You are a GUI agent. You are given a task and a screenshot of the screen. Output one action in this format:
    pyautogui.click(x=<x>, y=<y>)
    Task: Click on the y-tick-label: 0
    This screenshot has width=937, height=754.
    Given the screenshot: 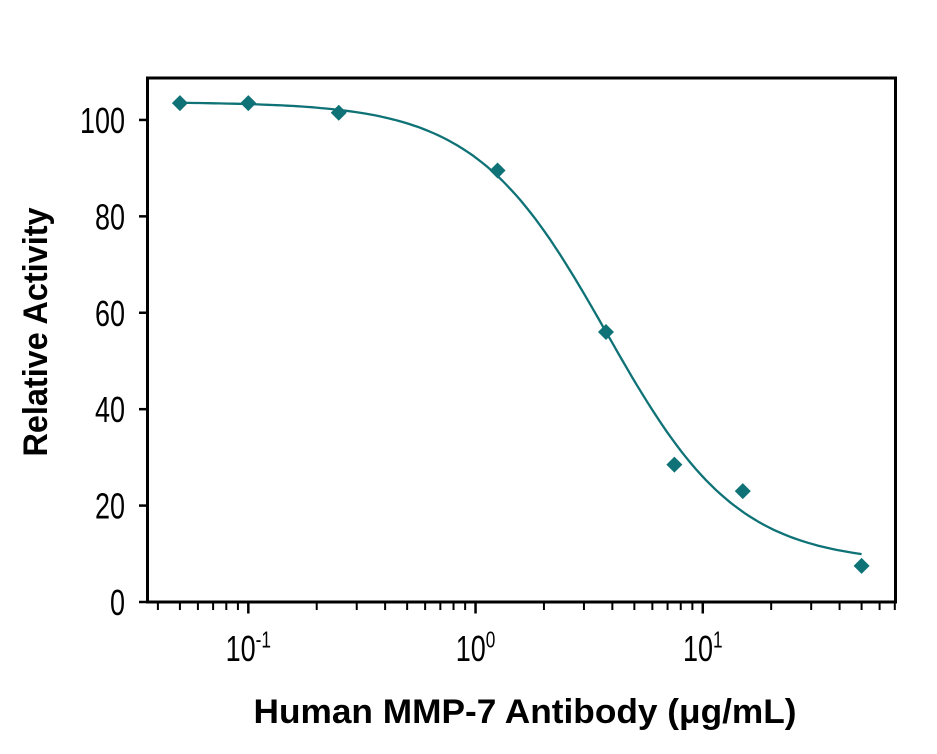 What is the action you would take?
    pyautogui.click(x=117, y=602)
    